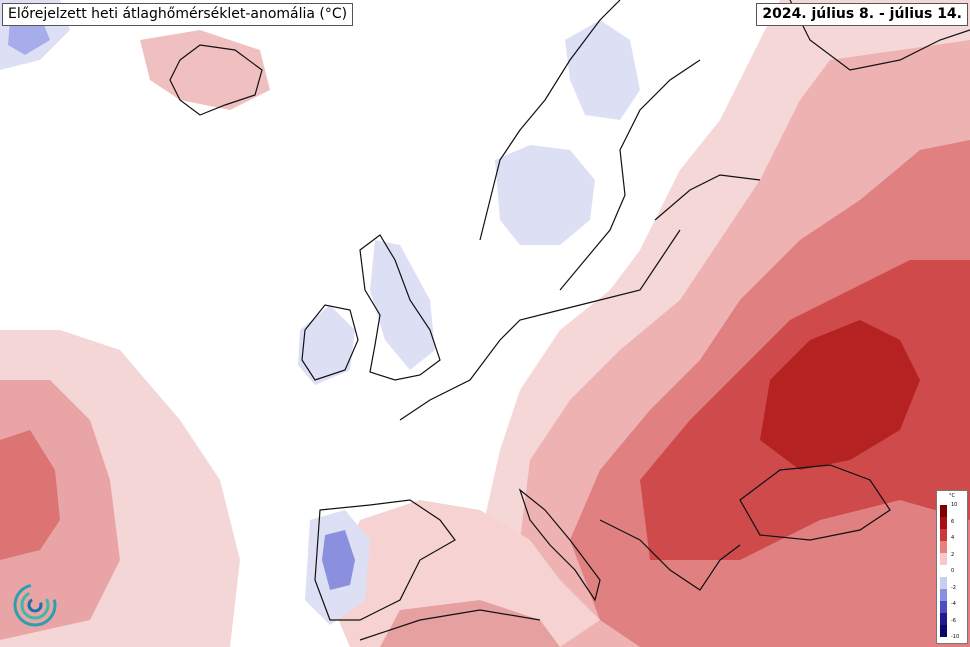  What do you see at coordinates (953, 604) in the screenshot?
I see `legend-tick-label: -4` at bounding box center [953, 604].